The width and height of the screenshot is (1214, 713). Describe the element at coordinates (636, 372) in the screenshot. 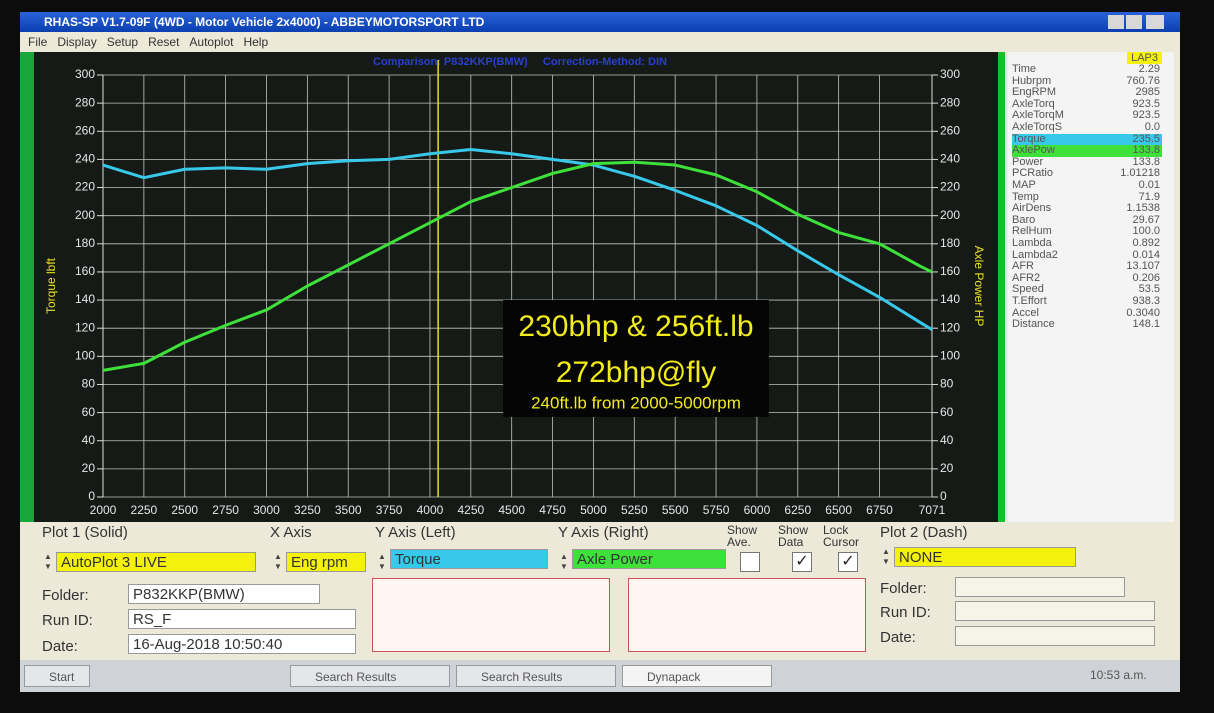

I see `annotation: 272bhp@fly` at that location.